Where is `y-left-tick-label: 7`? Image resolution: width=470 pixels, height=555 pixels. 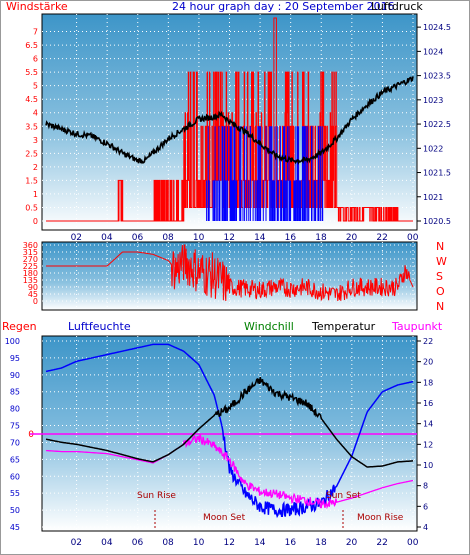
y-left-tick-label: 7 is located at coordinates (35, 32).